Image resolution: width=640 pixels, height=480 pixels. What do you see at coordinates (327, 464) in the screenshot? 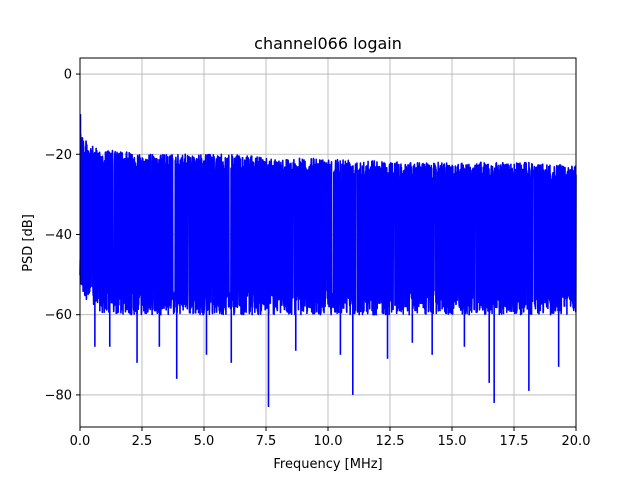
I see `x-axis-label: Frequency [MHz]` at bounding box center [327, 464].